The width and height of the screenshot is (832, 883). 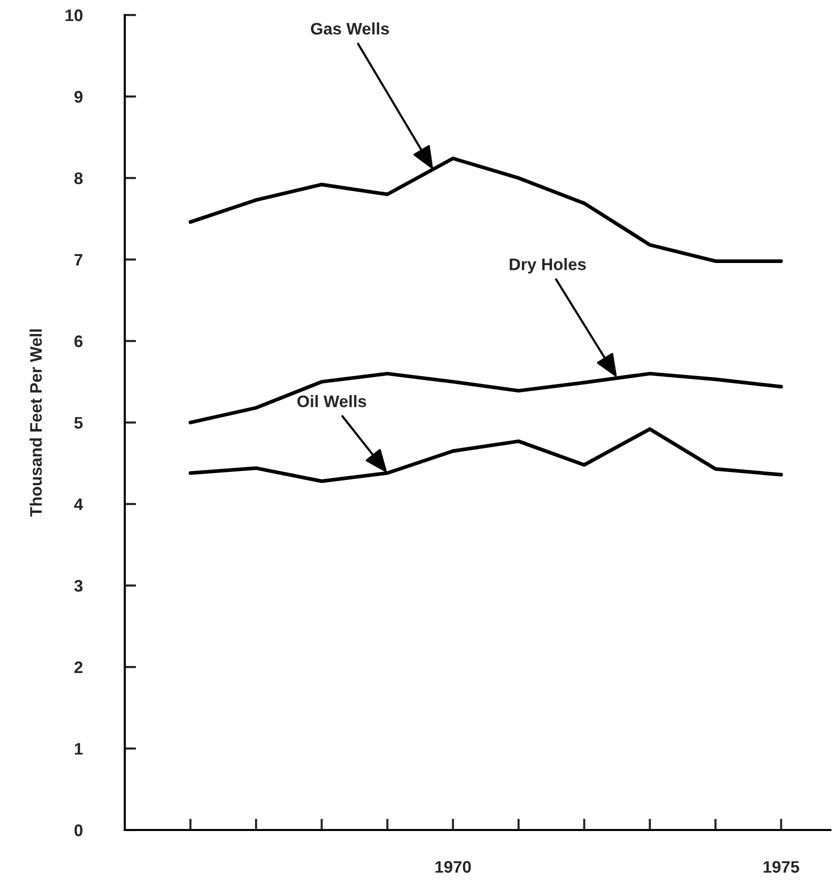 What do you see at coordinates (78, 667) in the screenshot?
I see `y-tick-label: 2` at bounding box center [78, 667].